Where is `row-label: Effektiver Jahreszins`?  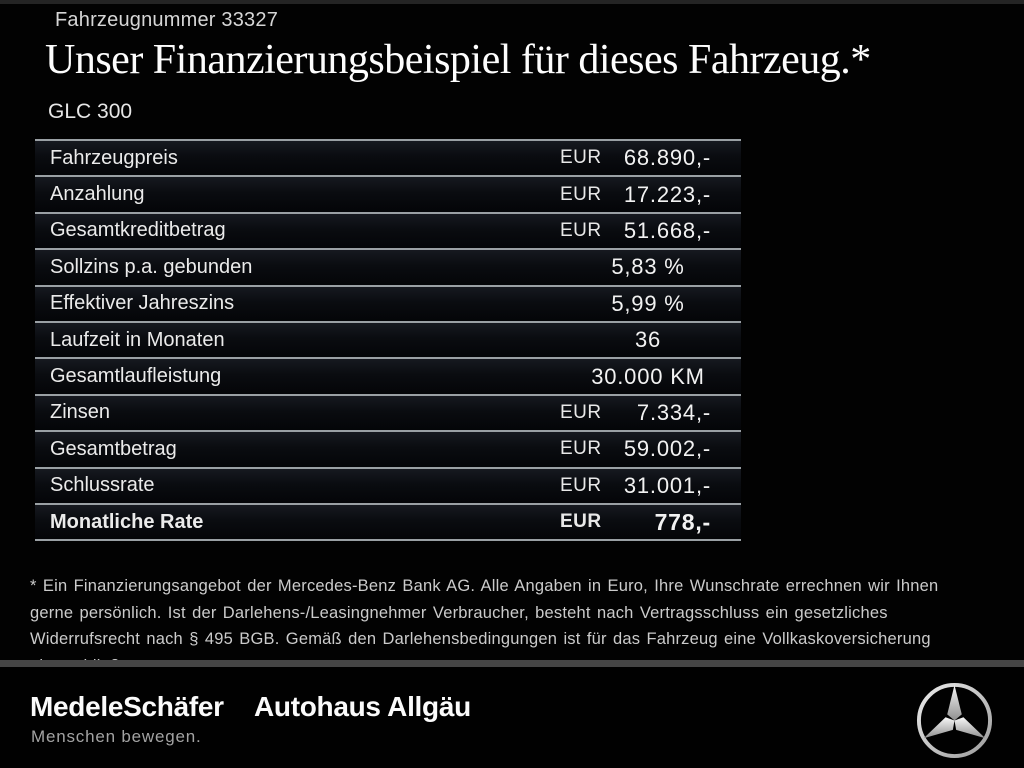
row-label: Effektiver Jahreszins is located at coordinates (142, 303).